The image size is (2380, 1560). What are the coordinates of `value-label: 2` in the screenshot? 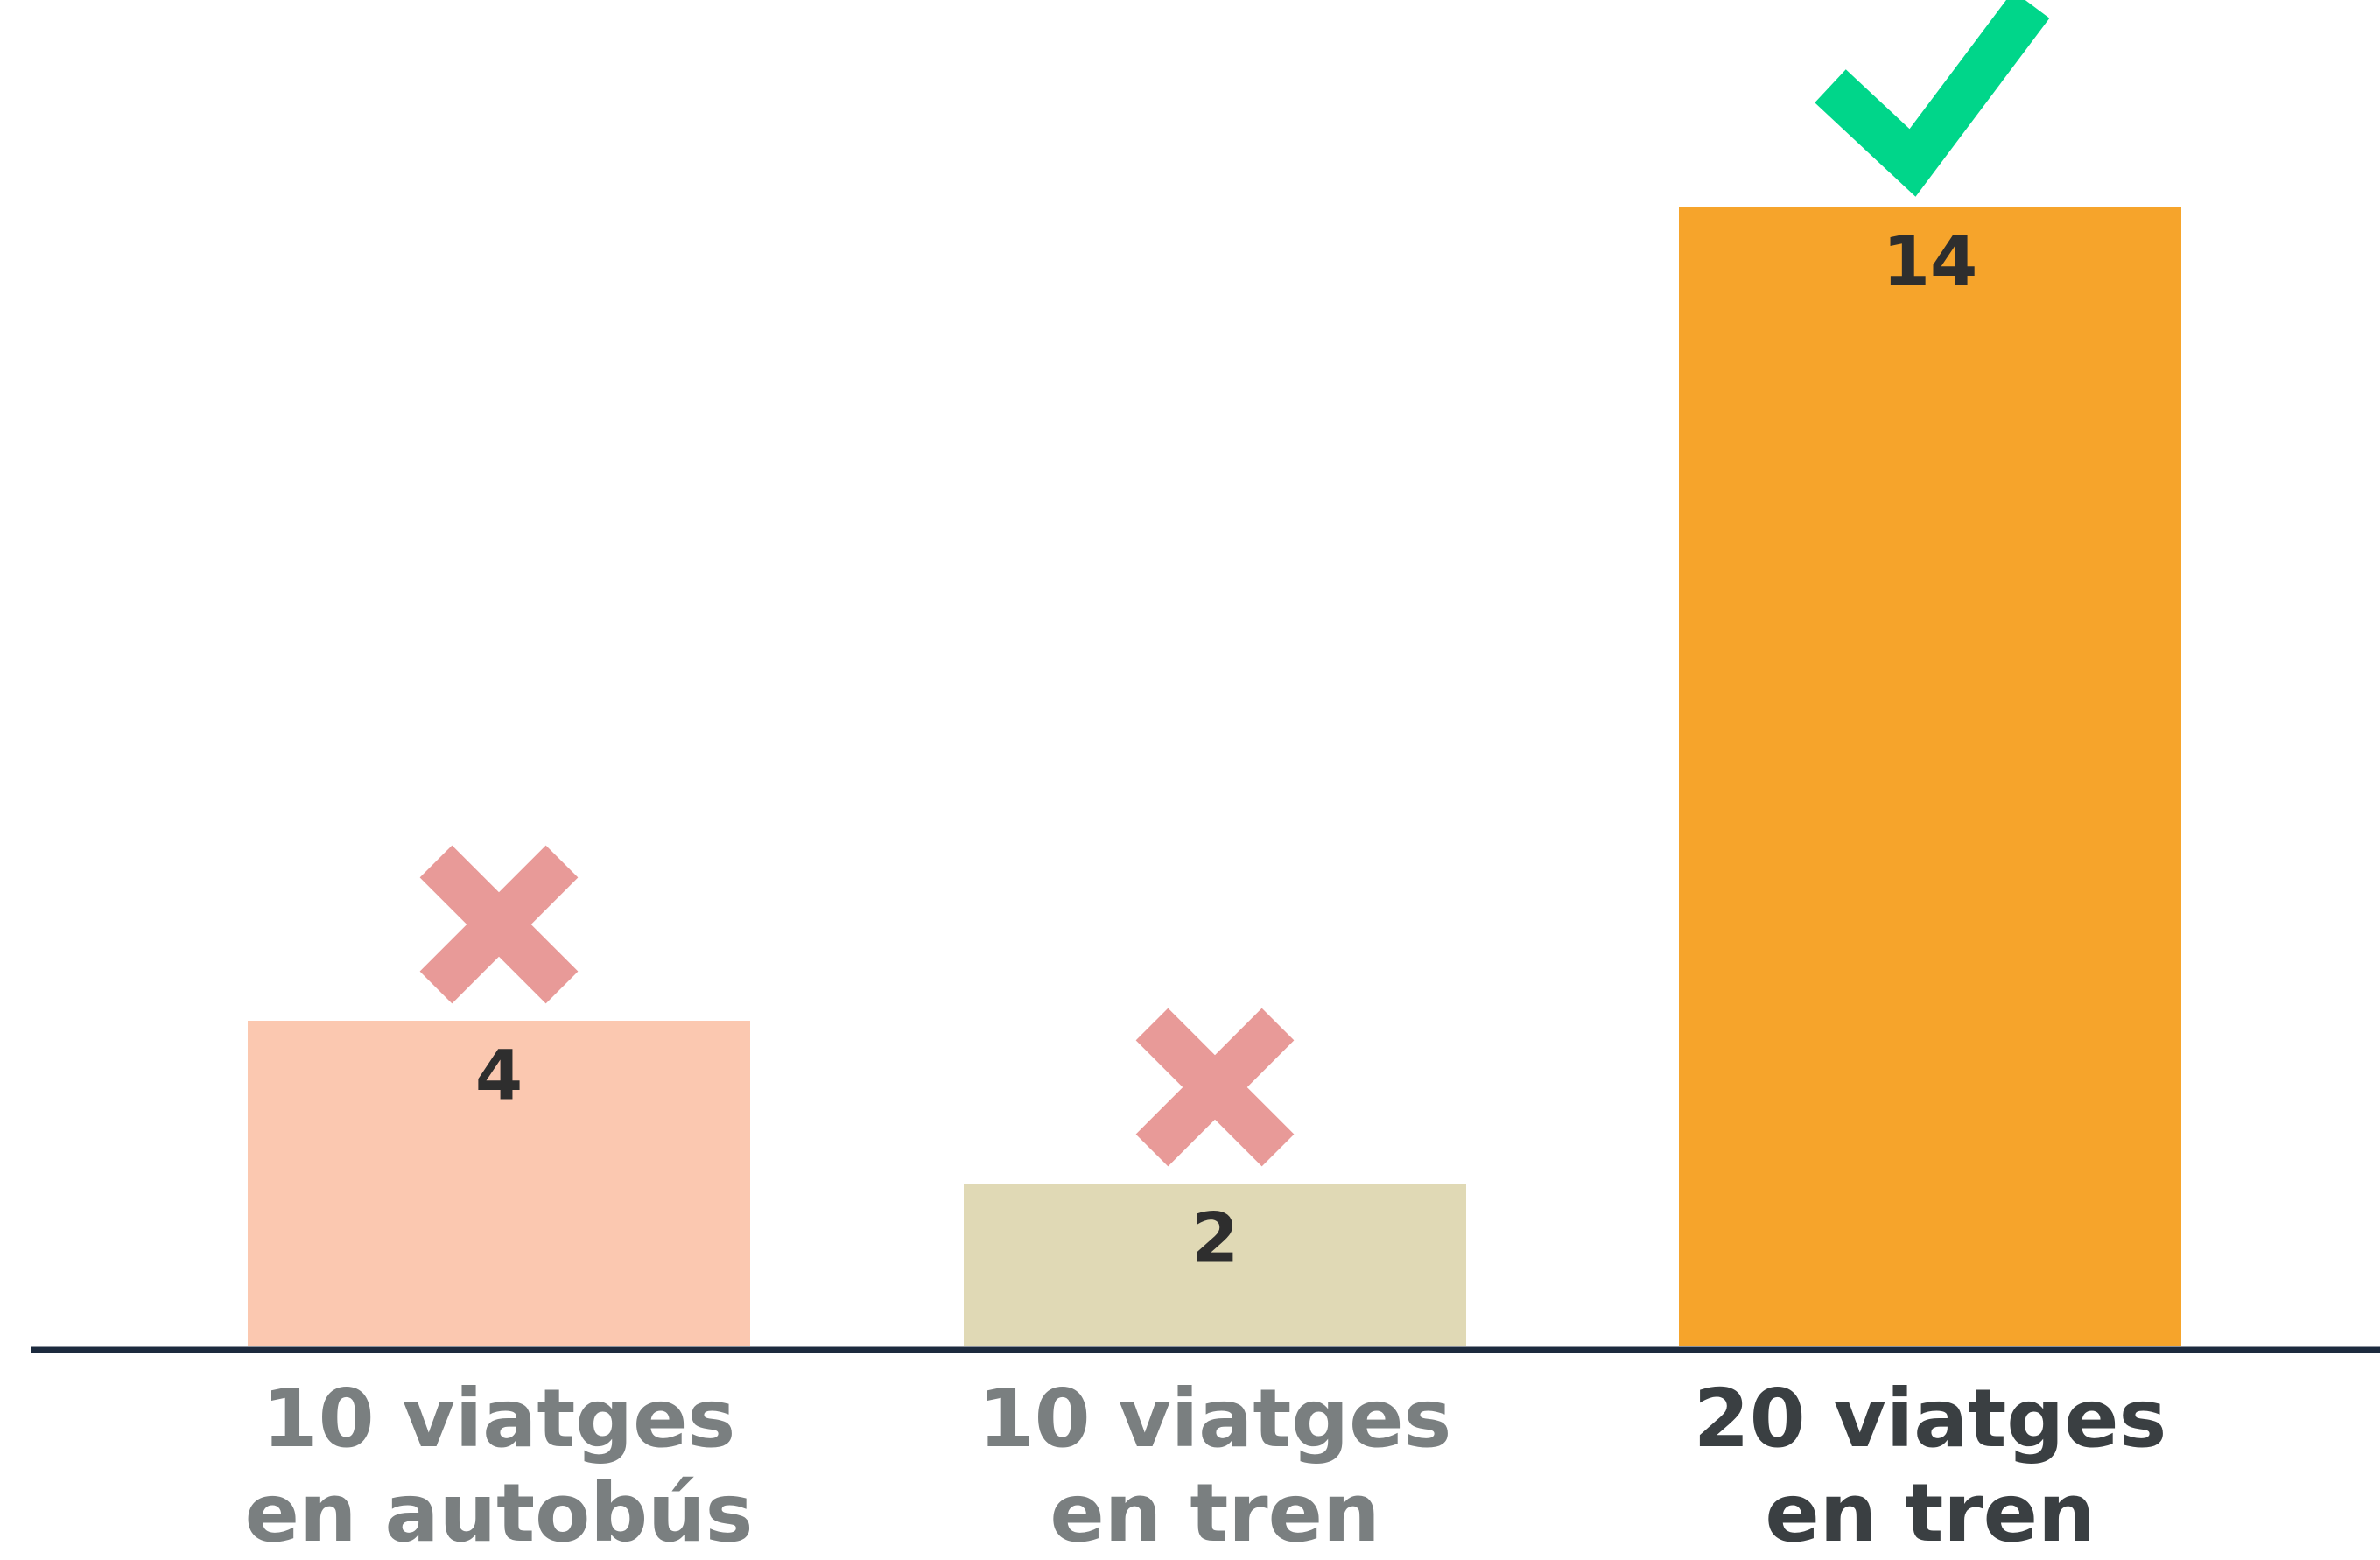 It's located at (1215, 1238).